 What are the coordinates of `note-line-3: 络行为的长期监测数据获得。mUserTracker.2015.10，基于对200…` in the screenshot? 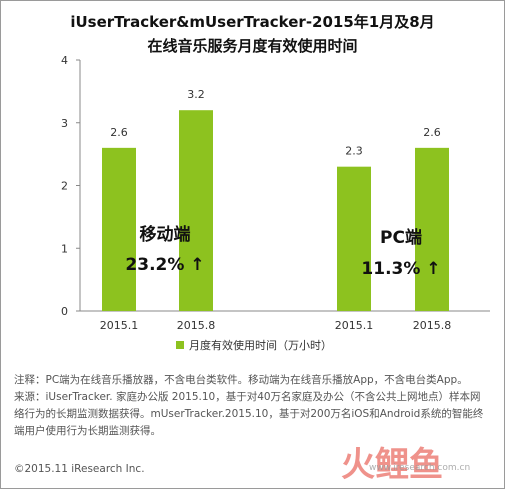 It's located at (249, 414).